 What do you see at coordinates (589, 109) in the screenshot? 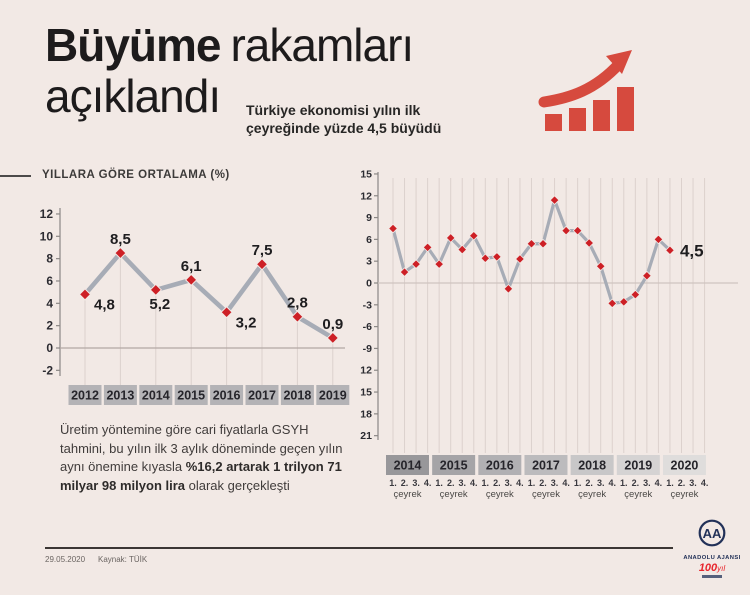
I see `bar-chart-icon` at bounding box center [589, 109].